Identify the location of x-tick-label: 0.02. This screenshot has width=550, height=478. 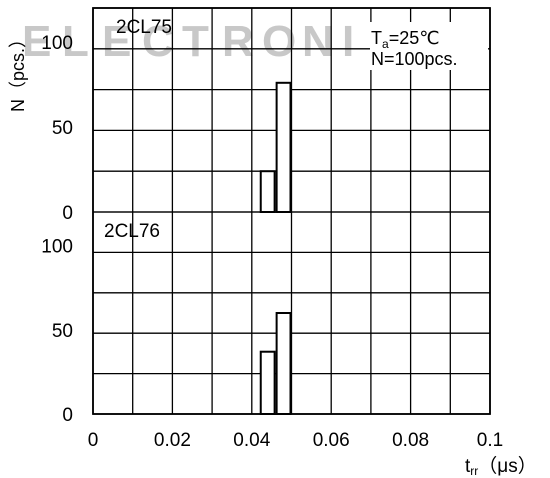
(172, 440).